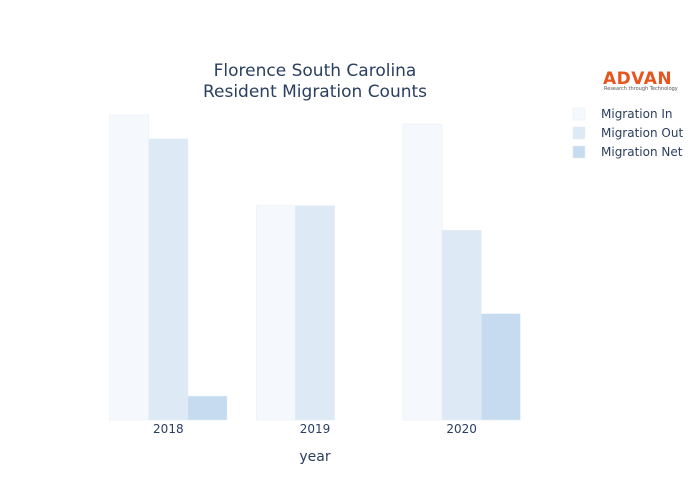 Image resolution: width=700 pixels, height=500 pixels. I want to click on x-tick-label-2019: 2019, so click(315, 429).